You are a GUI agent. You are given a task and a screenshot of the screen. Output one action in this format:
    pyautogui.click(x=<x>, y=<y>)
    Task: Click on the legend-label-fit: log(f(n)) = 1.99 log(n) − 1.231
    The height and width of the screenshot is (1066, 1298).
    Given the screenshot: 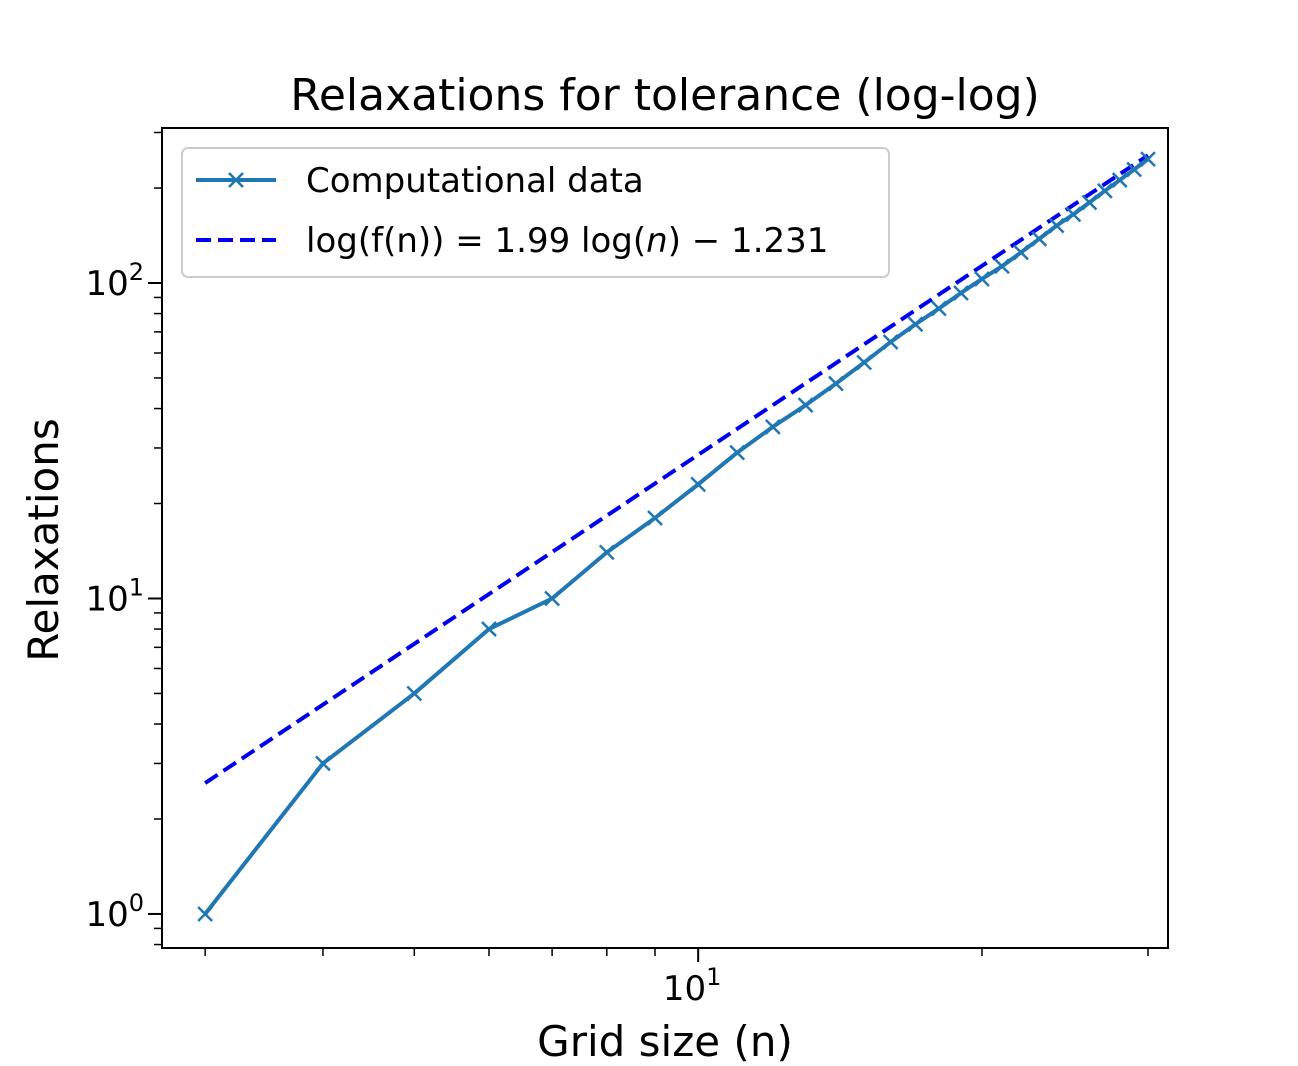 What is the action you would take?
    pyautogui.click(x=567, y=241)
    